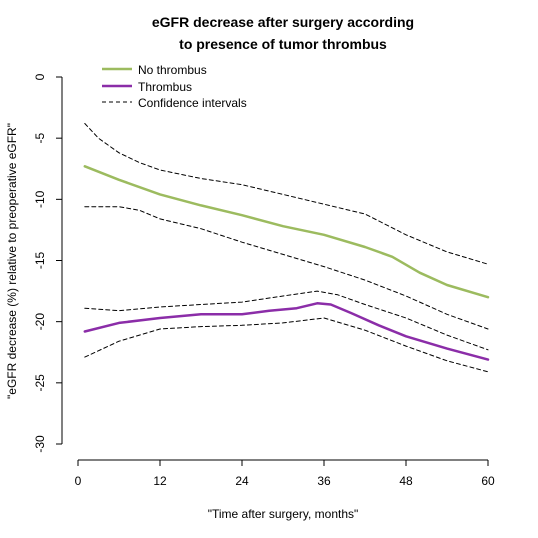 The image size is (538, 538). Describe the element at coordinates (324, 481) in the screenshot. I see `x-tick-label: 36` at that location.